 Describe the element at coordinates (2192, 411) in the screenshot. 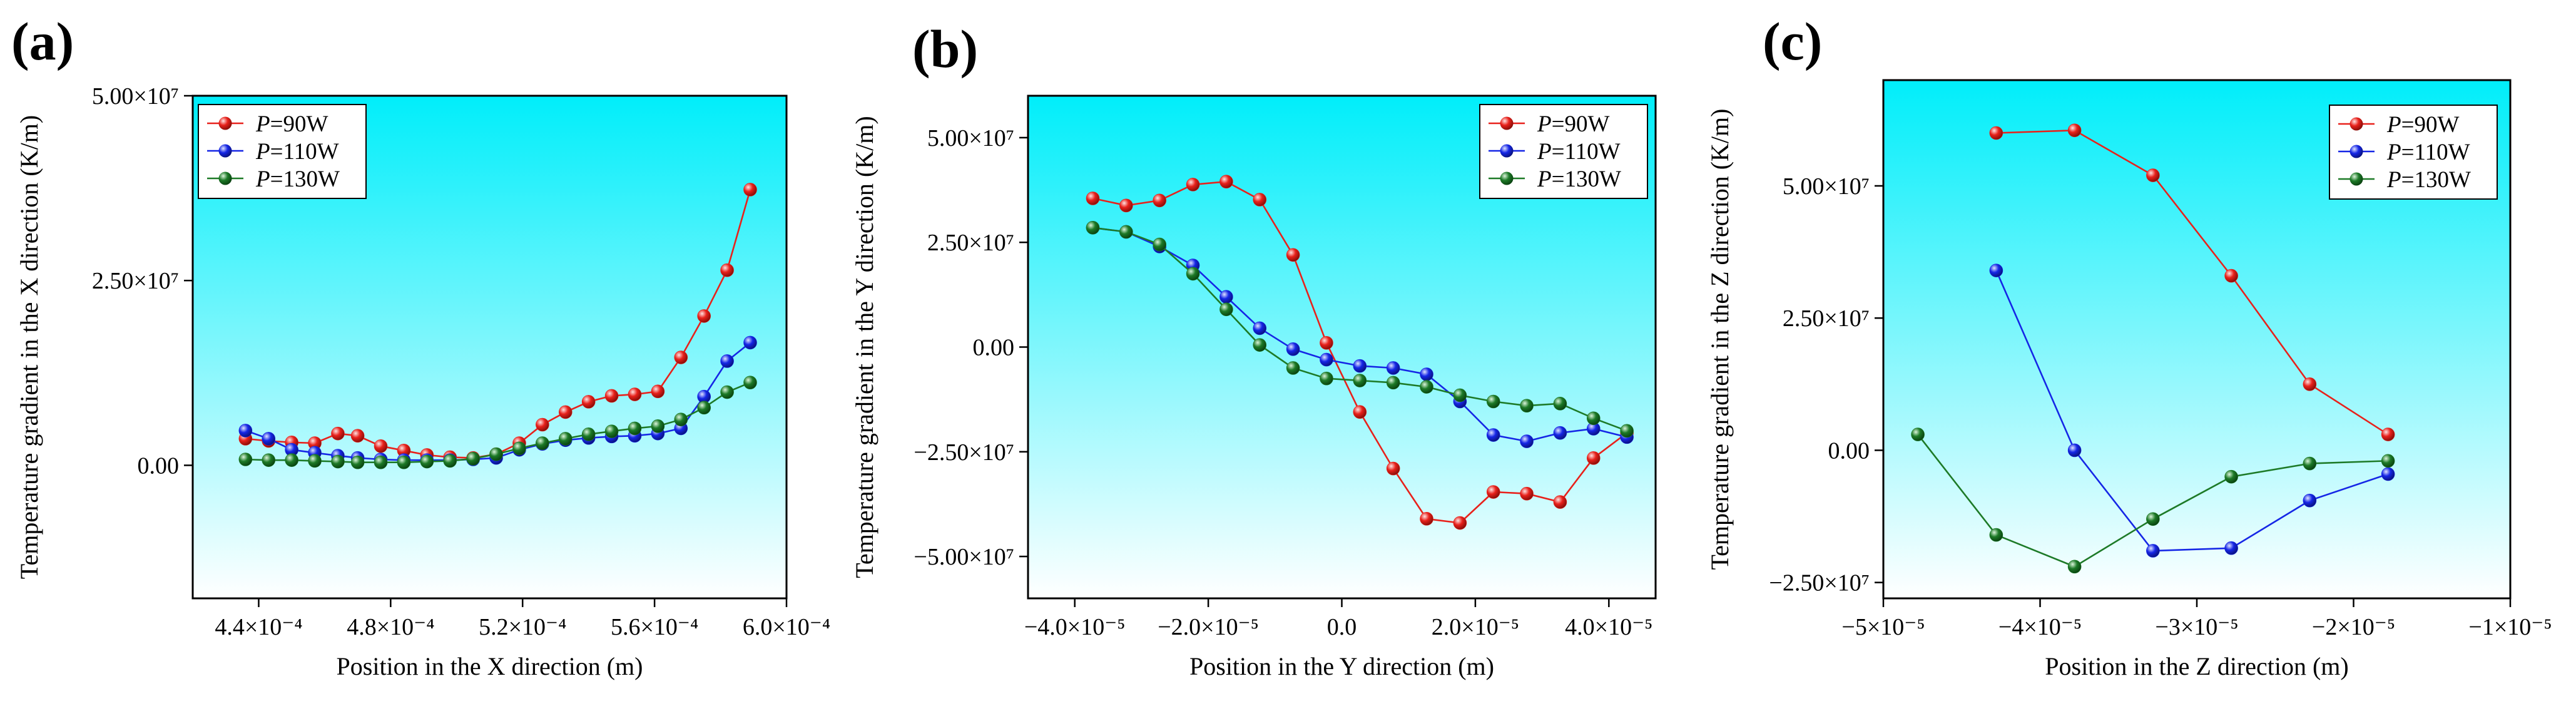

I see `series-p-110w` at that location.